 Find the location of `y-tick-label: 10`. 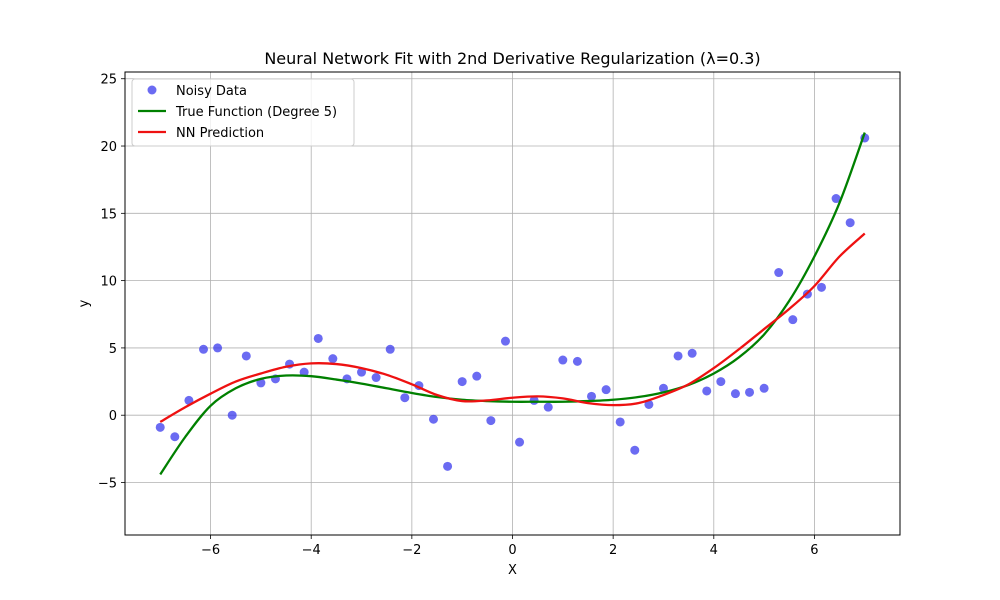

y-tick-label: 10 is located at coordinates (108, 282).